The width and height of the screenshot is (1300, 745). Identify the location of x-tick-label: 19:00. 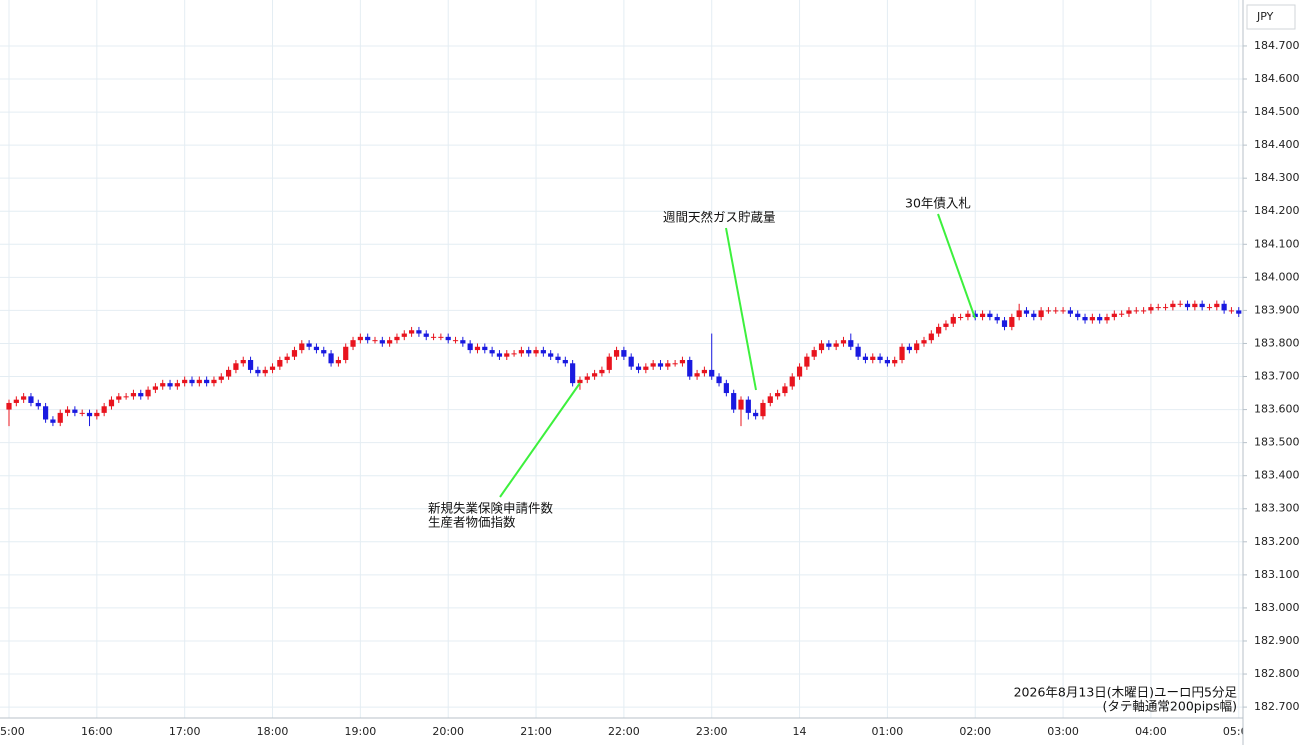
(361, 731).